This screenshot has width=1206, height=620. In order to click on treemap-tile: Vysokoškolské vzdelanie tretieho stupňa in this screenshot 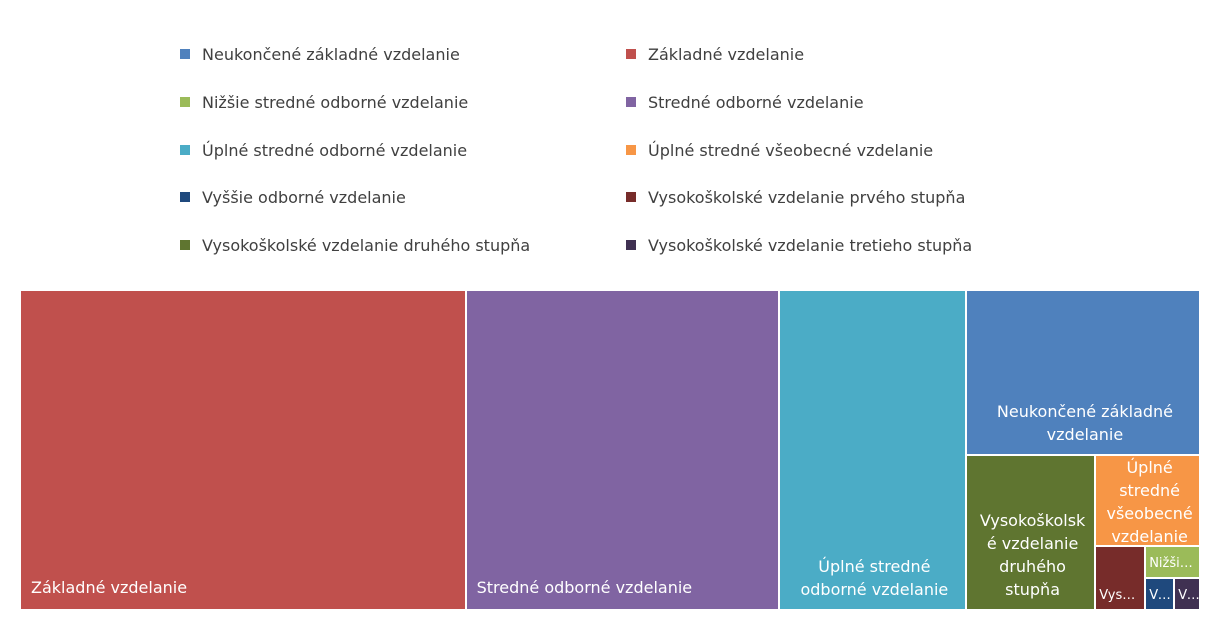, I will do `click(1187, 594)`.